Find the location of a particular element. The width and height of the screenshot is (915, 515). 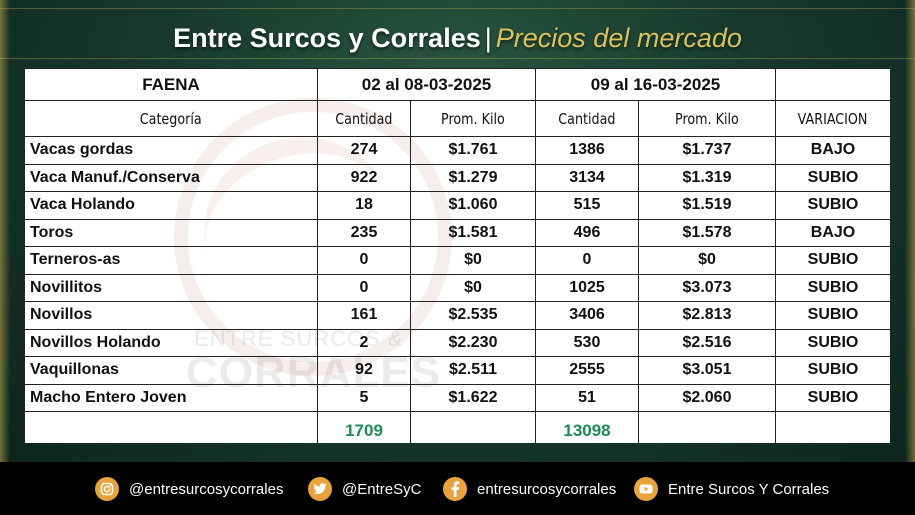

row-prom-kilo-1: $2.535 is located at coordinates (473, 315).